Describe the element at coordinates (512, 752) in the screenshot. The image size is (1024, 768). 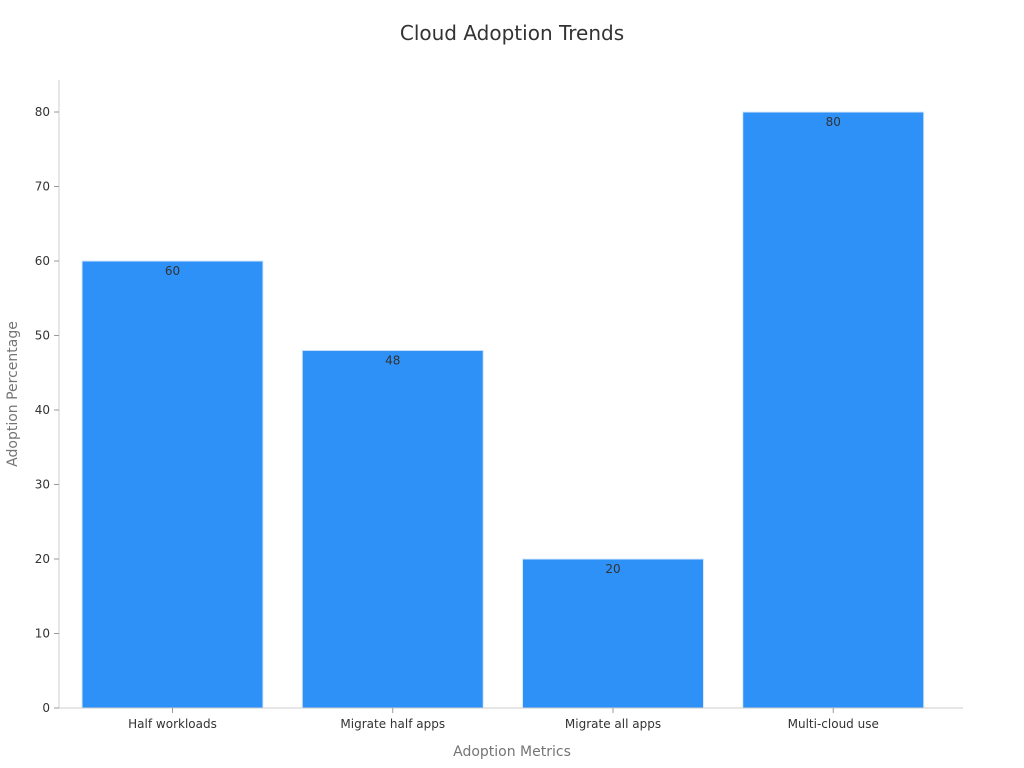
I see `x-axis-title: Adoption Metrics` at that location.